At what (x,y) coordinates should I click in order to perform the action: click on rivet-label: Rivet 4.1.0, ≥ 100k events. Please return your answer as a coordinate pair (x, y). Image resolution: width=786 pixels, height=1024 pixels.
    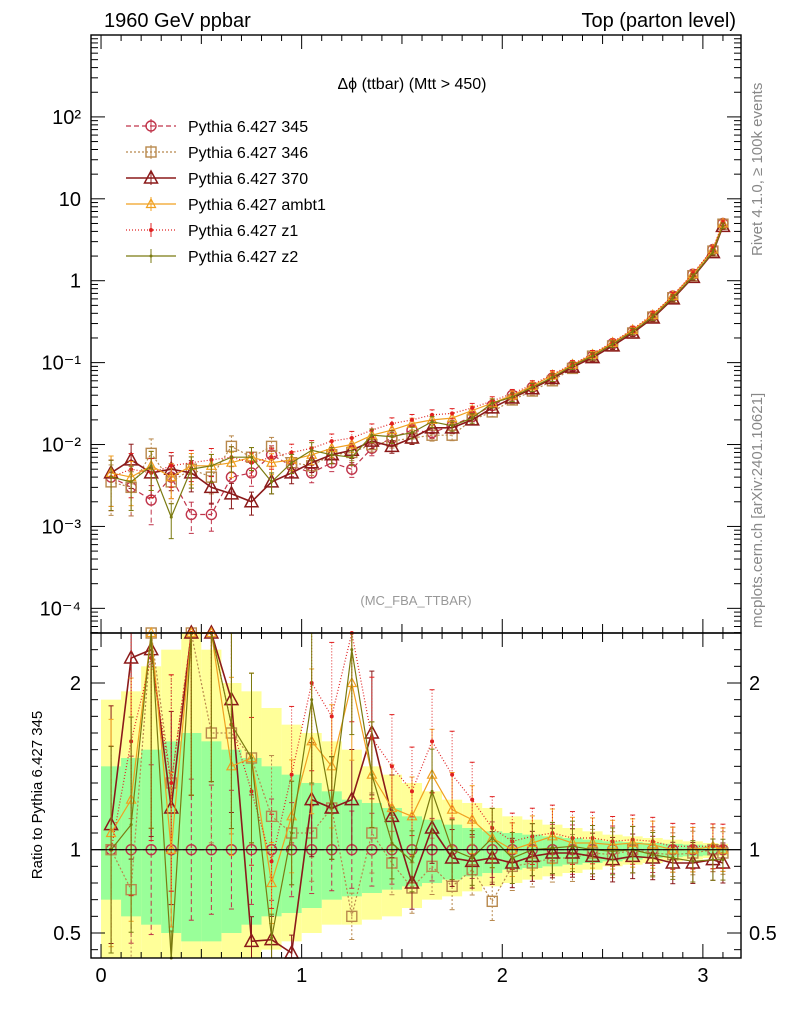
    Looking at the image, I should click on (757, 169).